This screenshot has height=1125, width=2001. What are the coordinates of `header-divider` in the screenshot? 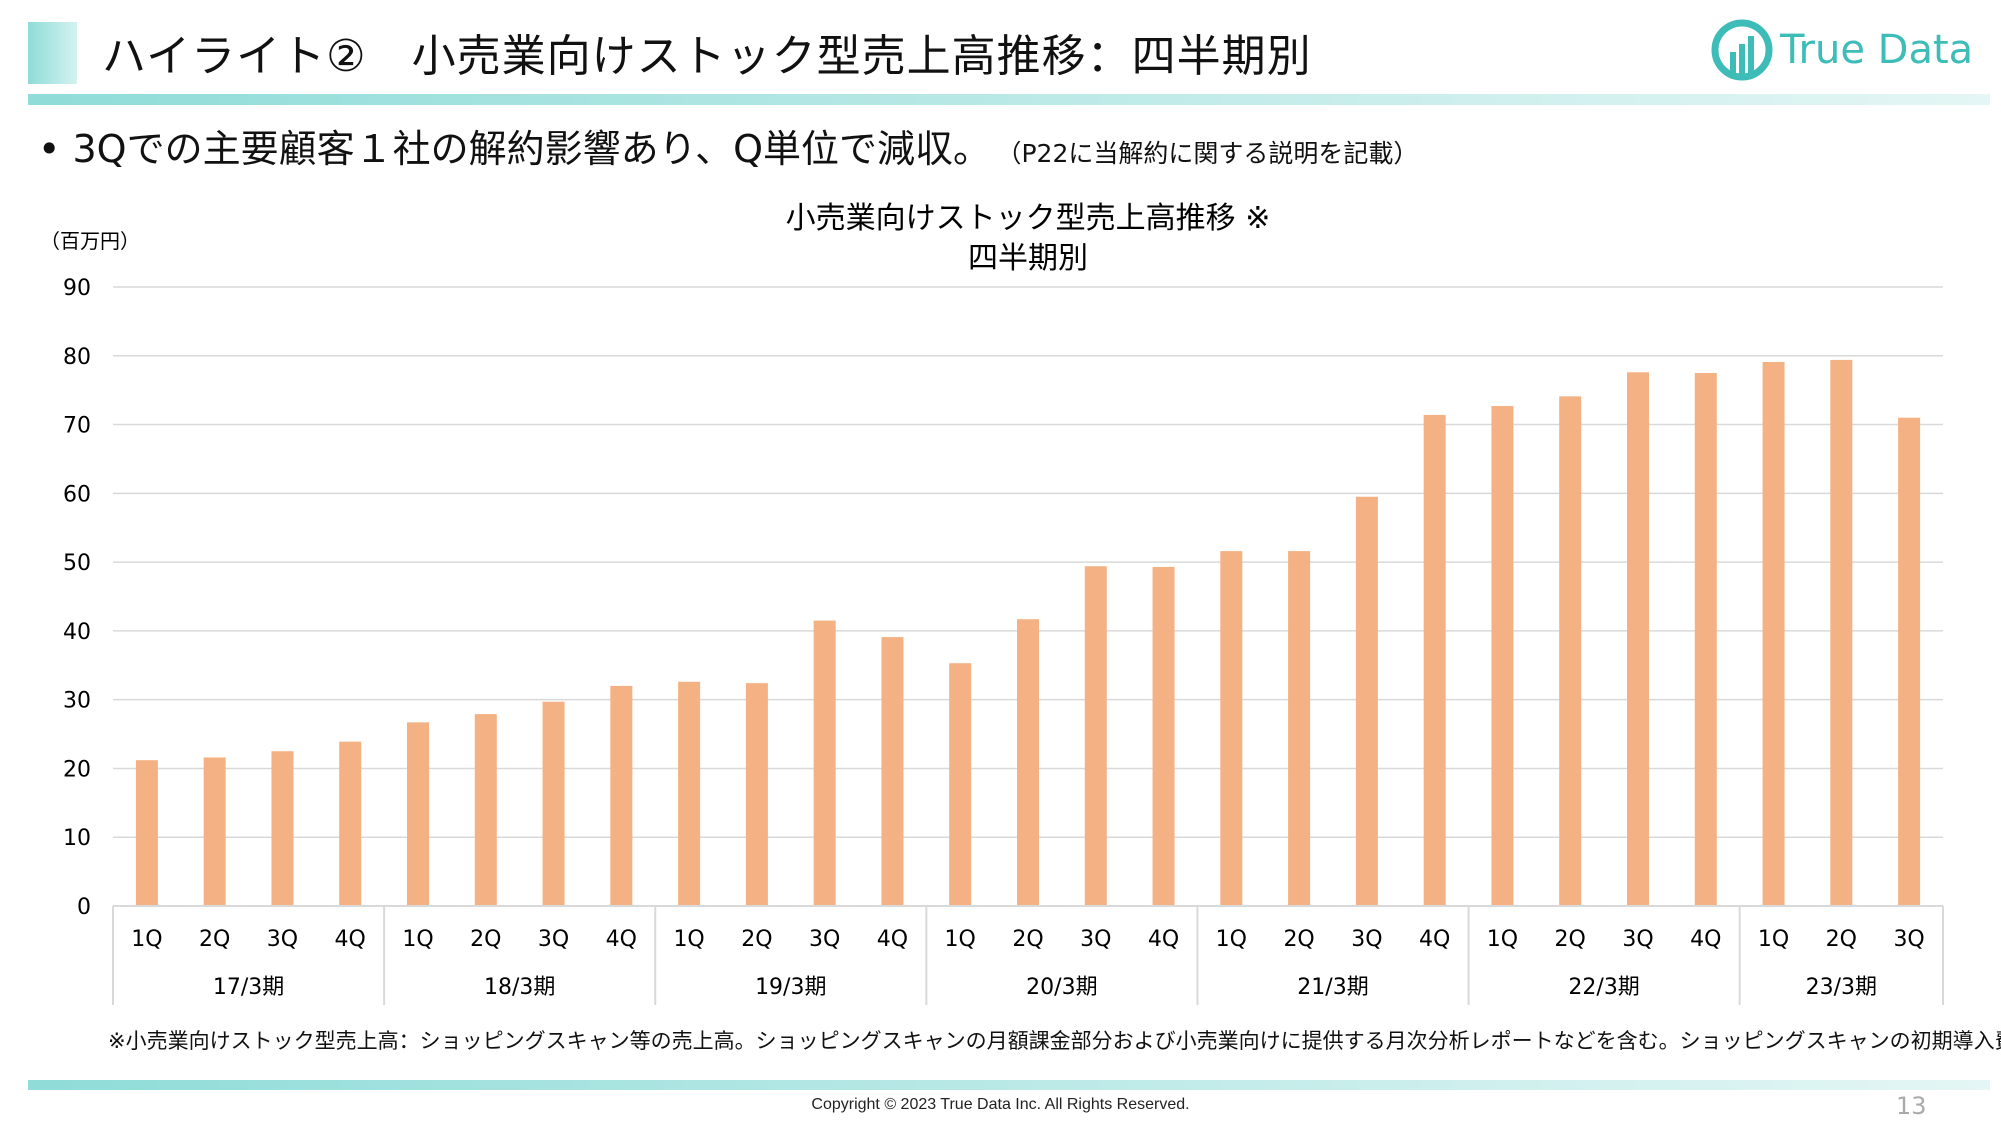 It's located at (1009, 99).